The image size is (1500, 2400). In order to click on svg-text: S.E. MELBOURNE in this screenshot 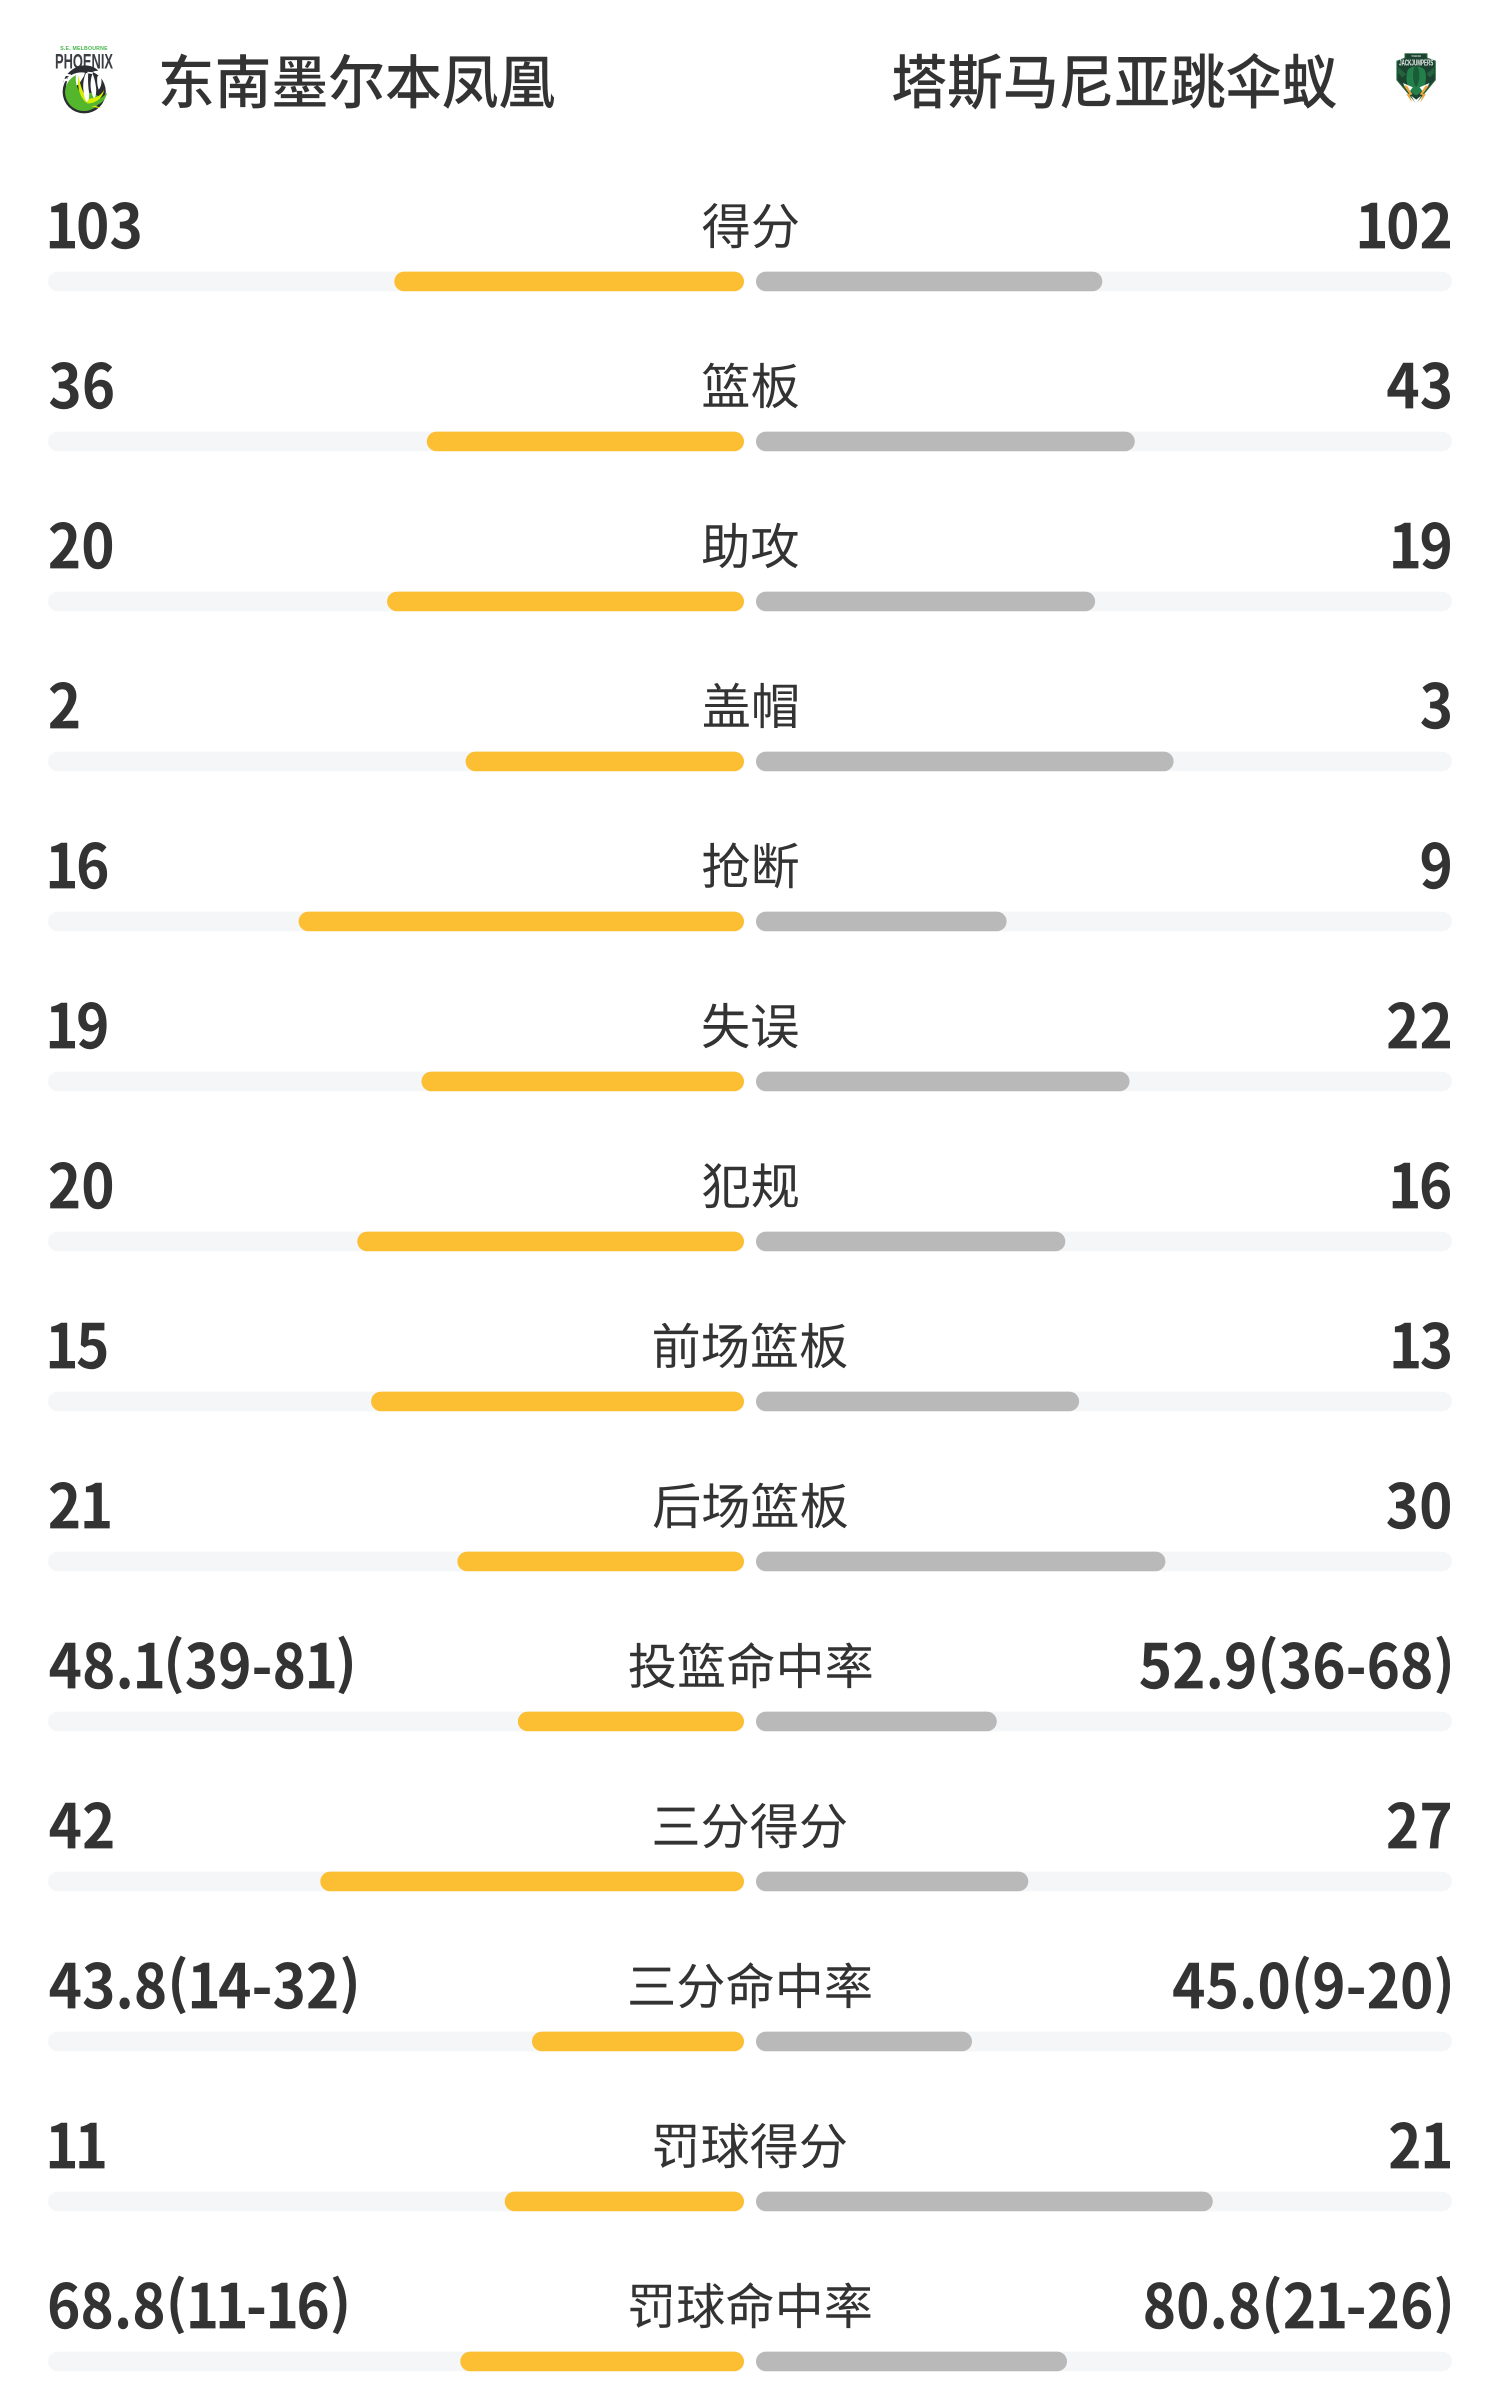, I will do `click(84, 49)`.